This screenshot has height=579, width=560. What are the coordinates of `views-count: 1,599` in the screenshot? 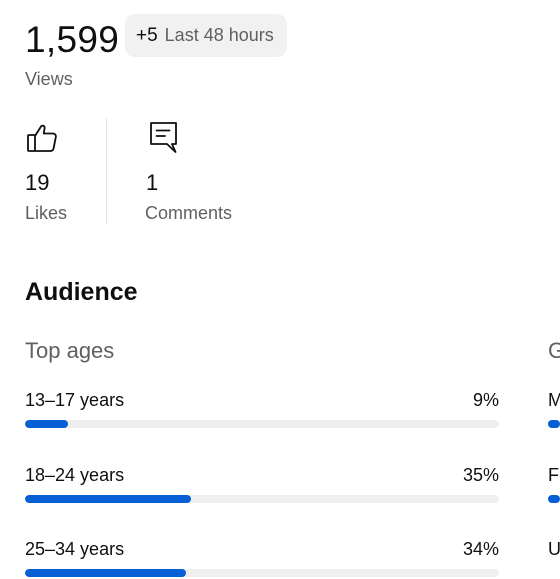 It's located at (72, 39).